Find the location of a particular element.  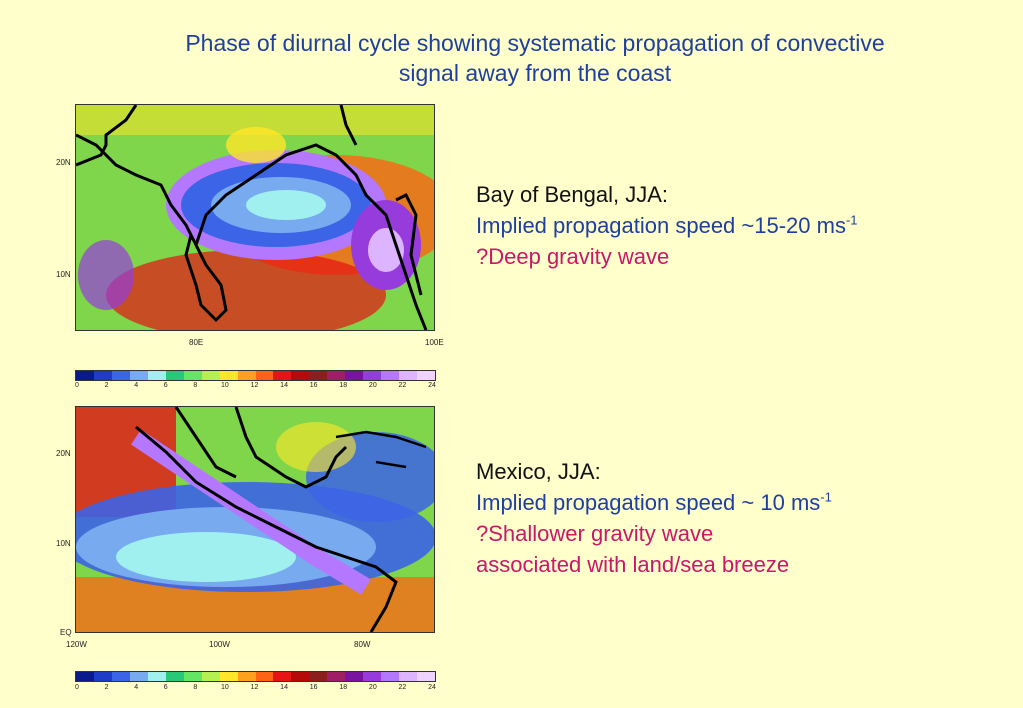

caption2-heading: Mexico, JJA: is located at coordinates (538, 471).